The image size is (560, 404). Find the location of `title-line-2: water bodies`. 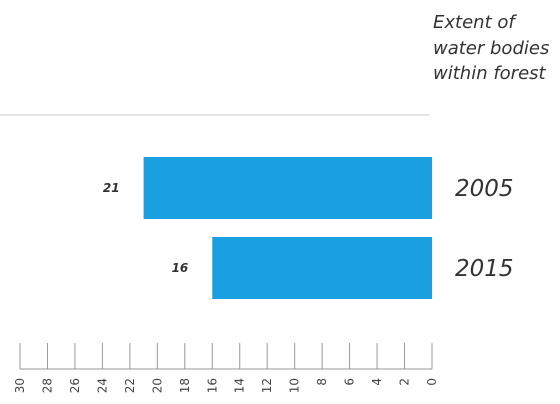

title-line-2: water bodies is located at coordinates (491, 48).